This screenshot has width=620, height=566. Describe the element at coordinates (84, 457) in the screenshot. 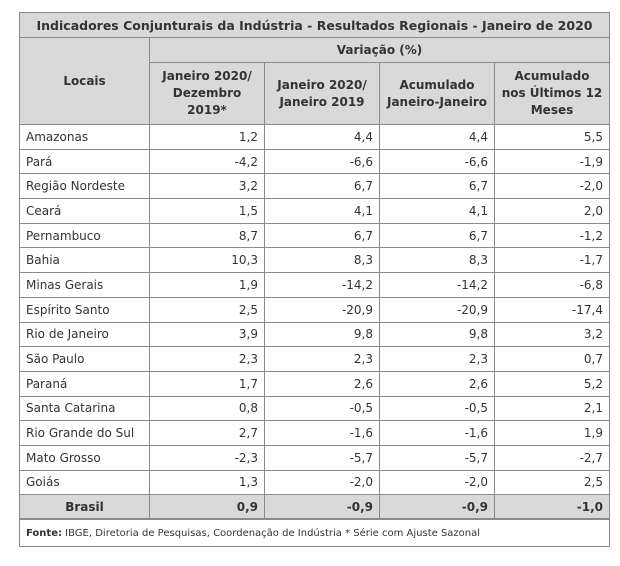

I see `row-local: Mato Grosso` at that location.